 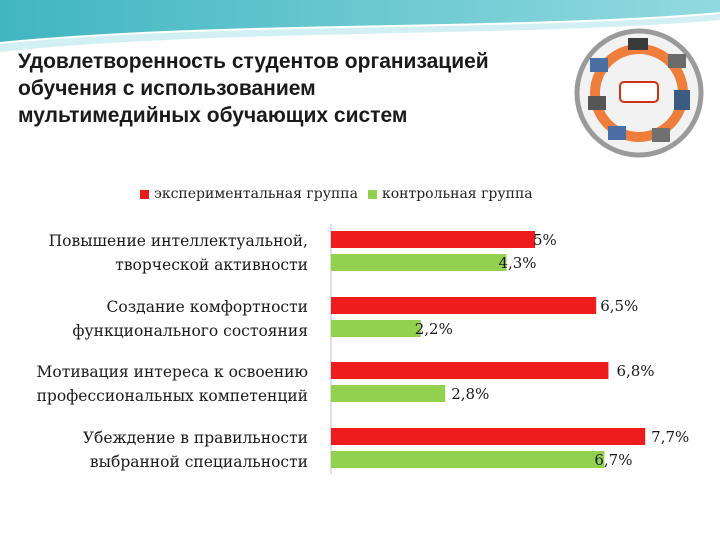 I want to click on value-label-experimental: 5%, so click(x=545, y=240).